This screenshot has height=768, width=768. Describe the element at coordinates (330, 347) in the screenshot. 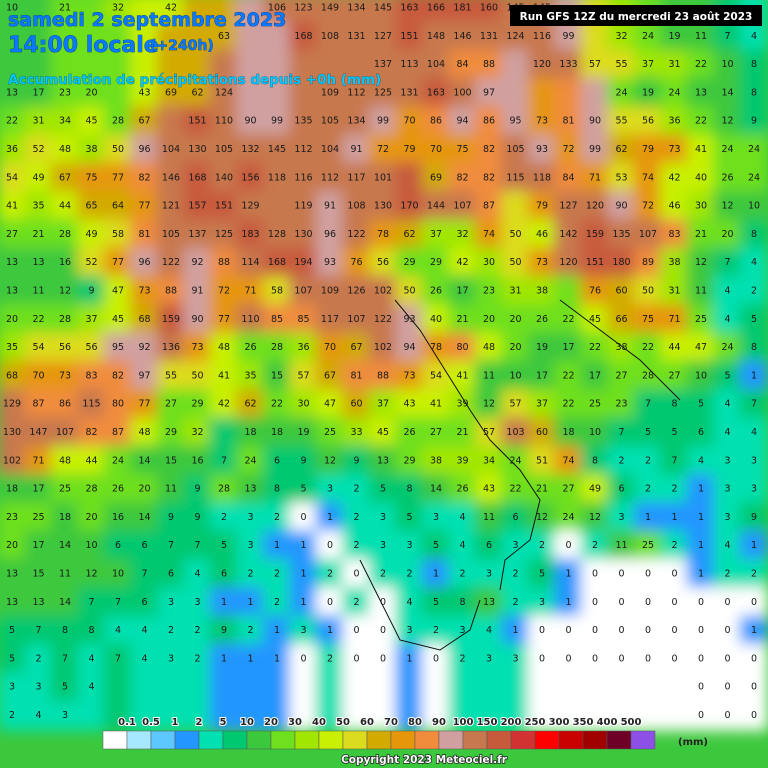

I see `precip-value: 70` at that location.